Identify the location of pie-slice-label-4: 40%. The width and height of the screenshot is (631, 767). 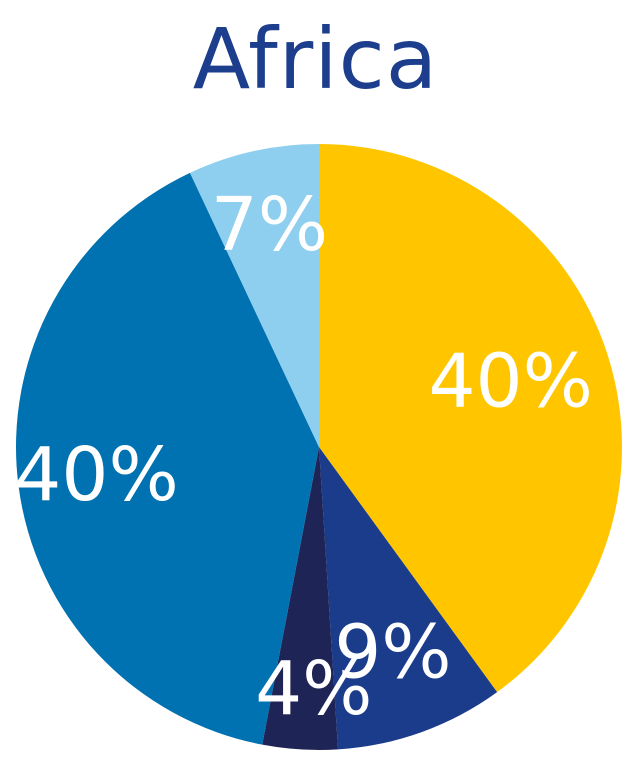
(96, 475).